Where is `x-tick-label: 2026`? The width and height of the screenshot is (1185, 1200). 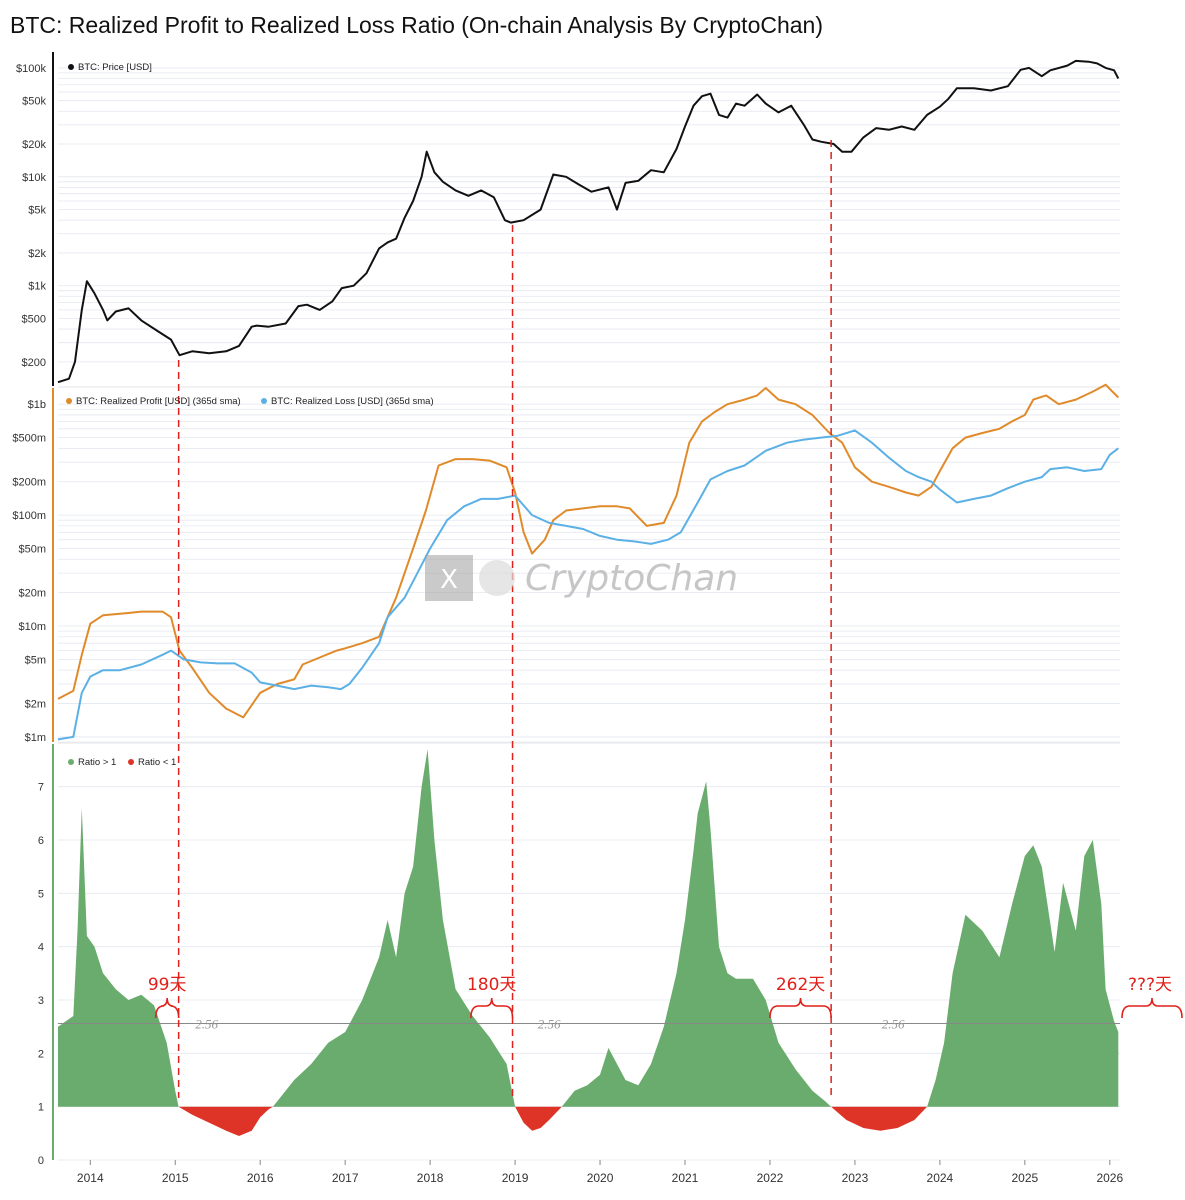 x-tick-label: 2026 is located at coordinates (1109, 1178).